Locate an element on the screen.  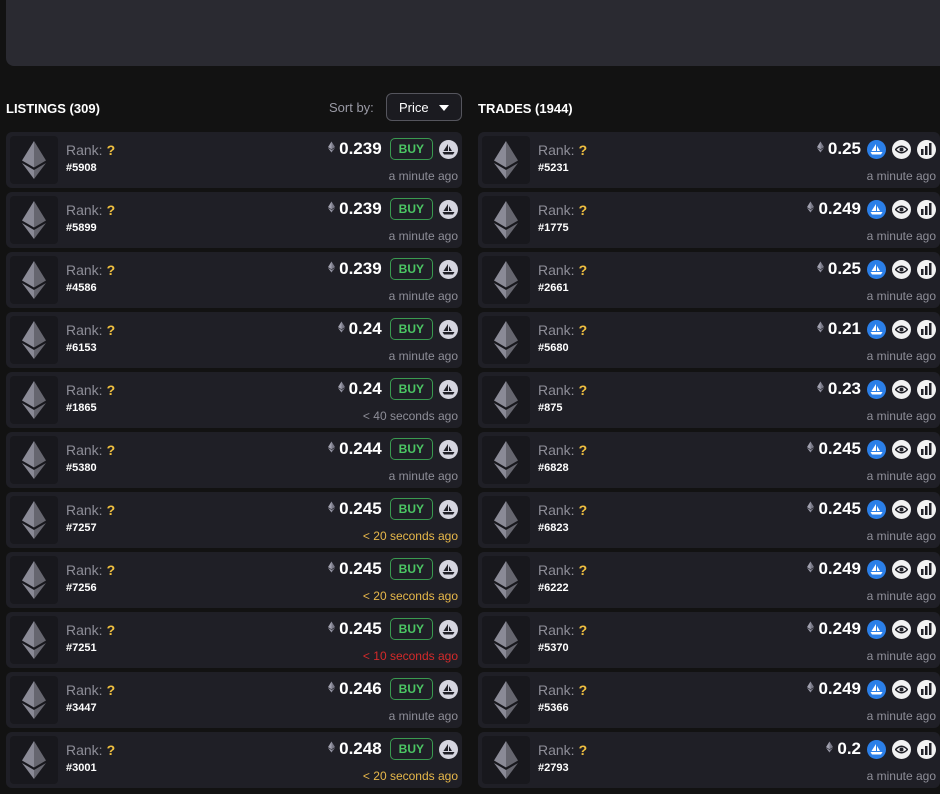
listings-row: Rank:? #5899 0.239 BUY a minute ago is located at coordinates (234, 220).